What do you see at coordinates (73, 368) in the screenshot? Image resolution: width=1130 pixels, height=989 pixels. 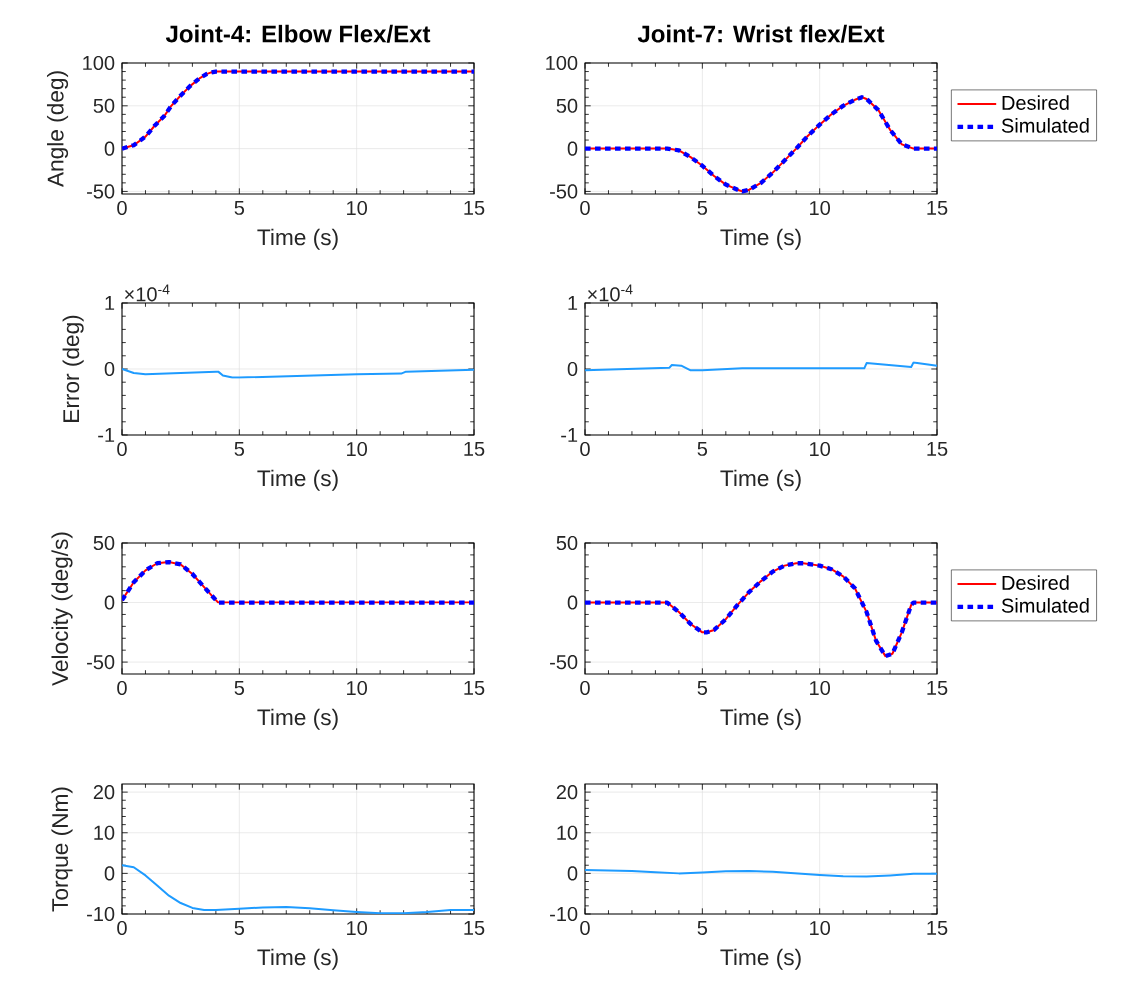 I see `y-axis-title: Error (deg)` at bounding box center [73, 368].